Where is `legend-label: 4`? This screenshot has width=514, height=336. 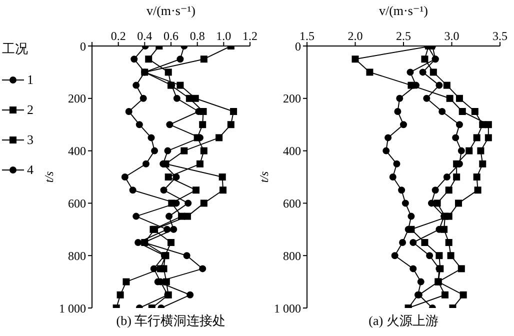 legend-label: 4 is located at coordinates (30, 170).